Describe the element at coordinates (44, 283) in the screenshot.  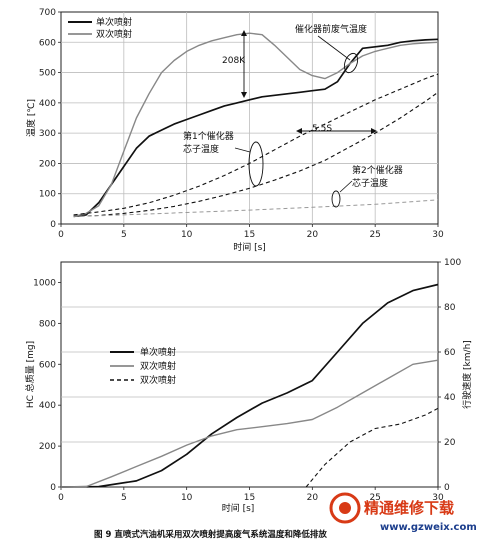
I see `y-tick-label: 1000` at that location.